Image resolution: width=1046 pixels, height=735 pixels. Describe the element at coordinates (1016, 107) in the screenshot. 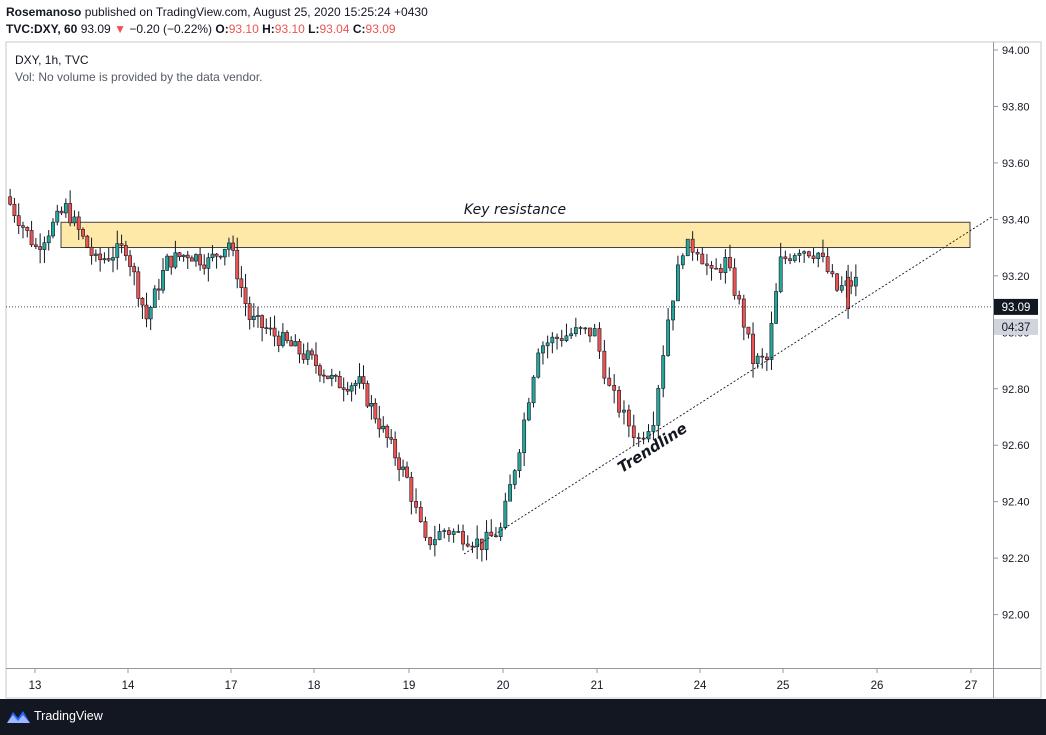

I see `price-tick-label: 93.80` at that location.